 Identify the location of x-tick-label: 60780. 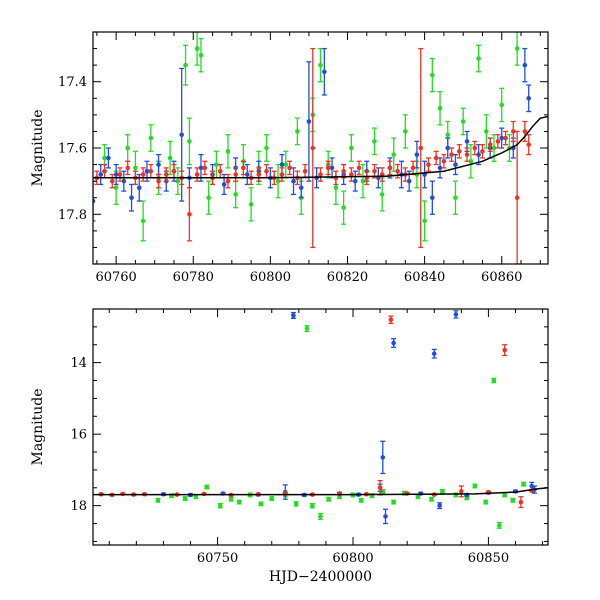
(193, 277).